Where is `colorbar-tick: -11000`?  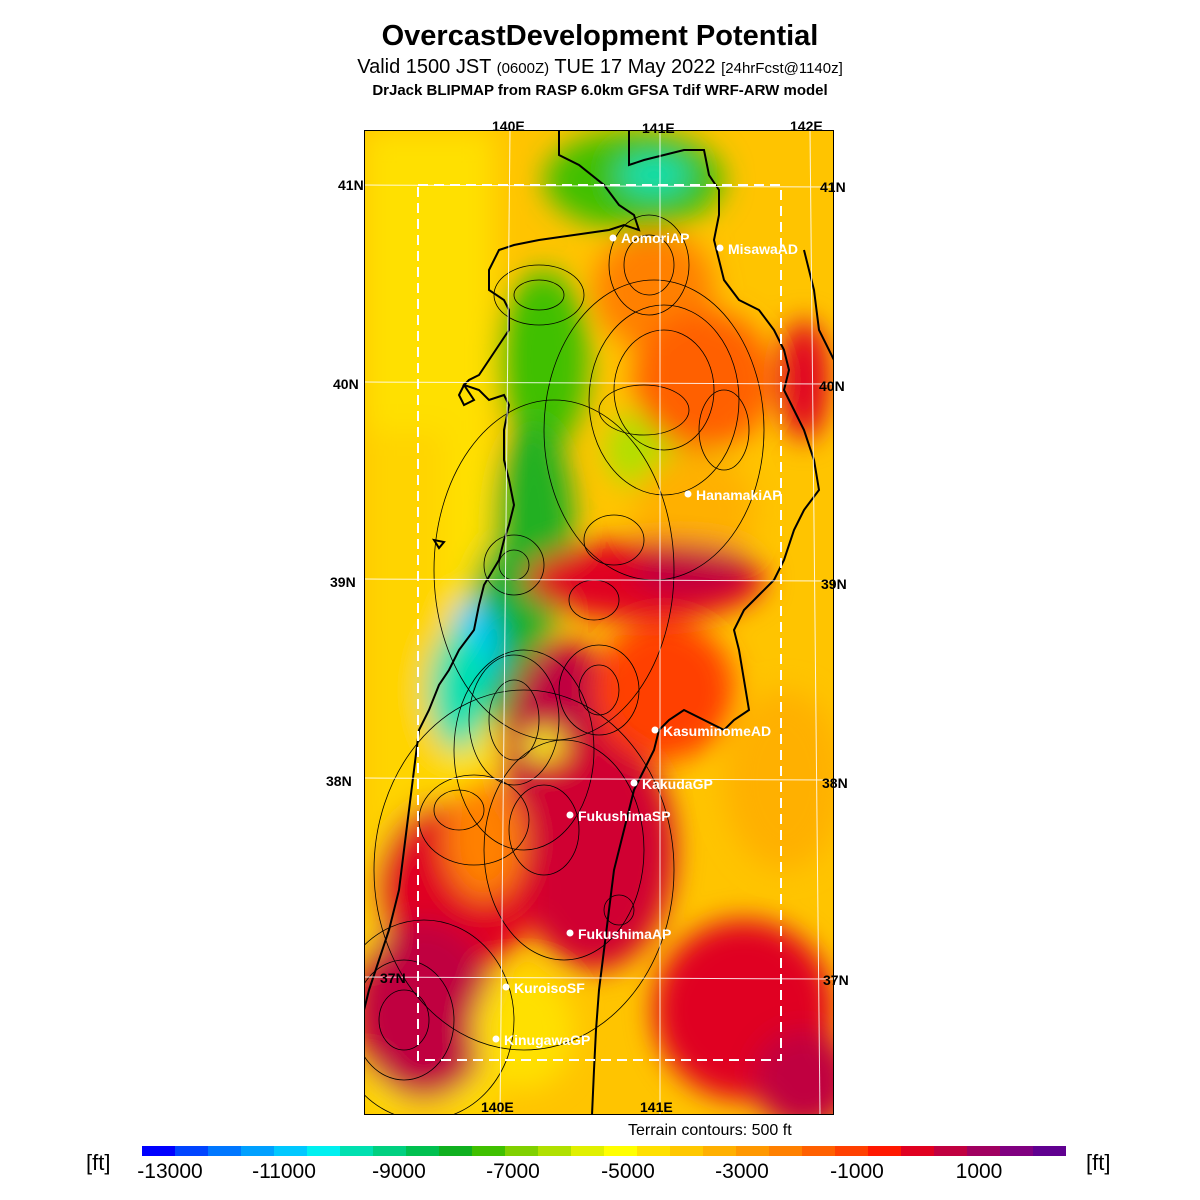 colorbar-tick: -11000 is located at coordinates (284, 1171).